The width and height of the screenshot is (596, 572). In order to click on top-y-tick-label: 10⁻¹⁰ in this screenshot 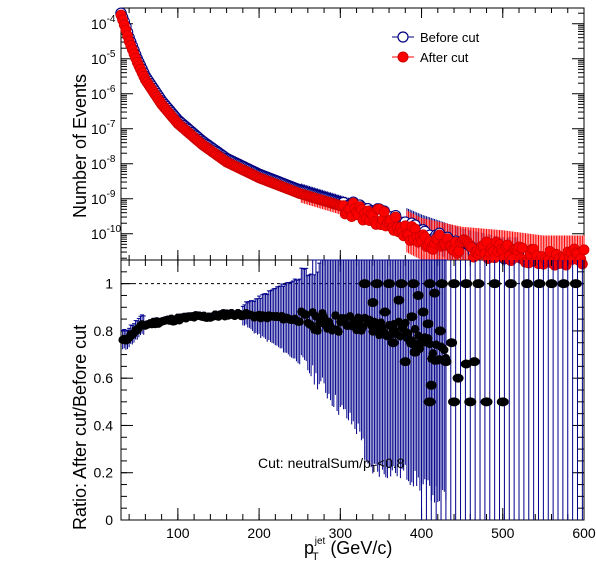, I will do `click(106, 233)`.